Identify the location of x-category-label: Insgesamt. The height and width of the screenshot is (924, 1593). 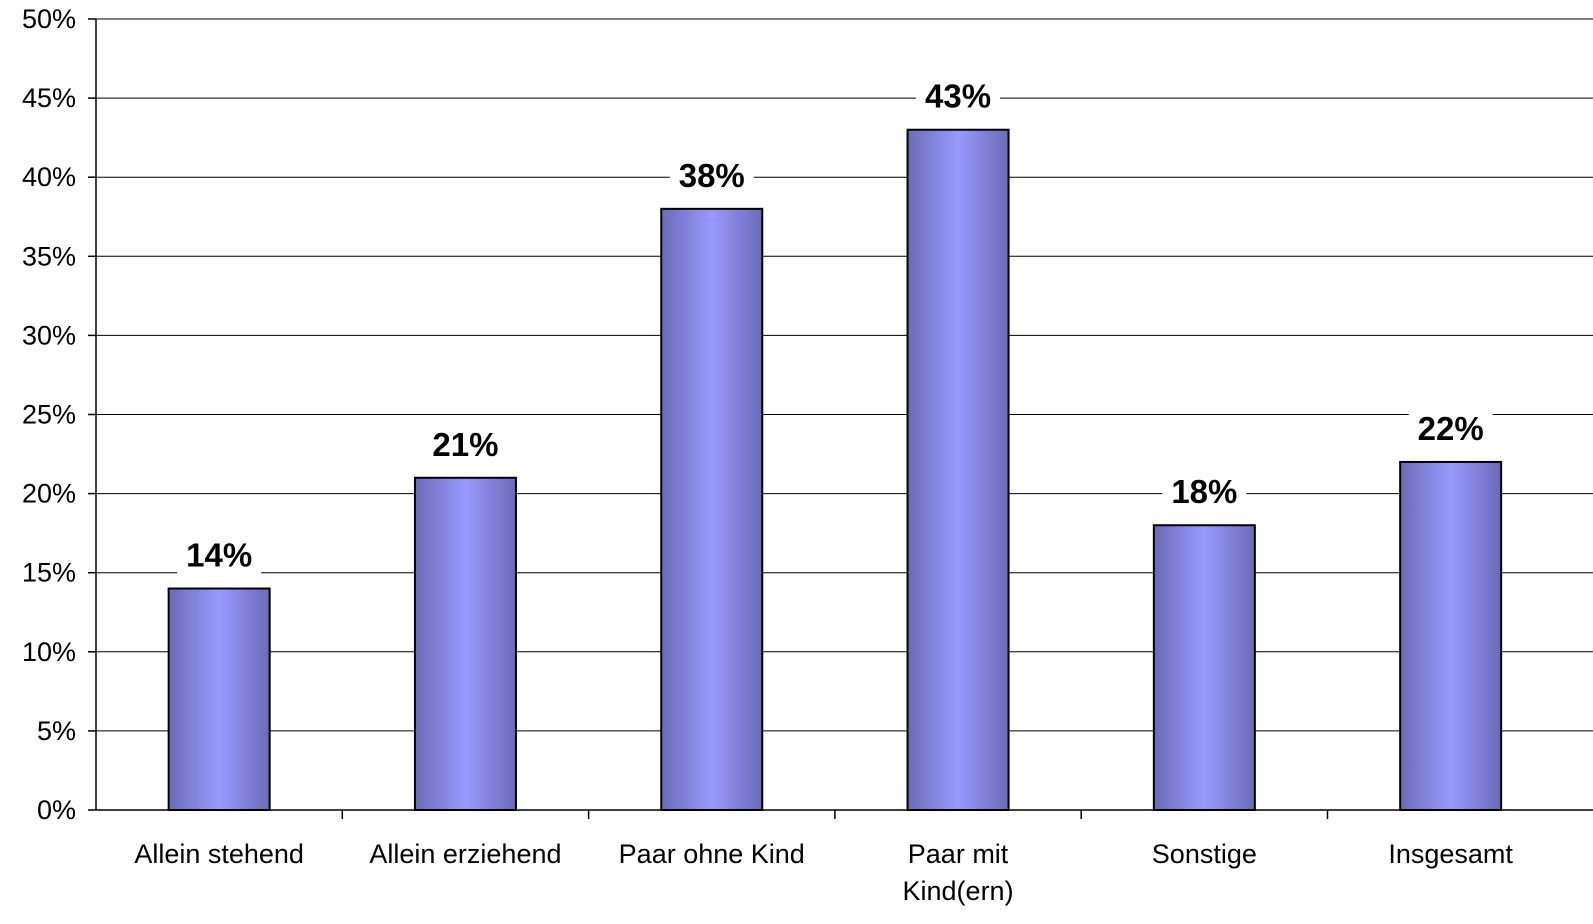
(1450, 854).